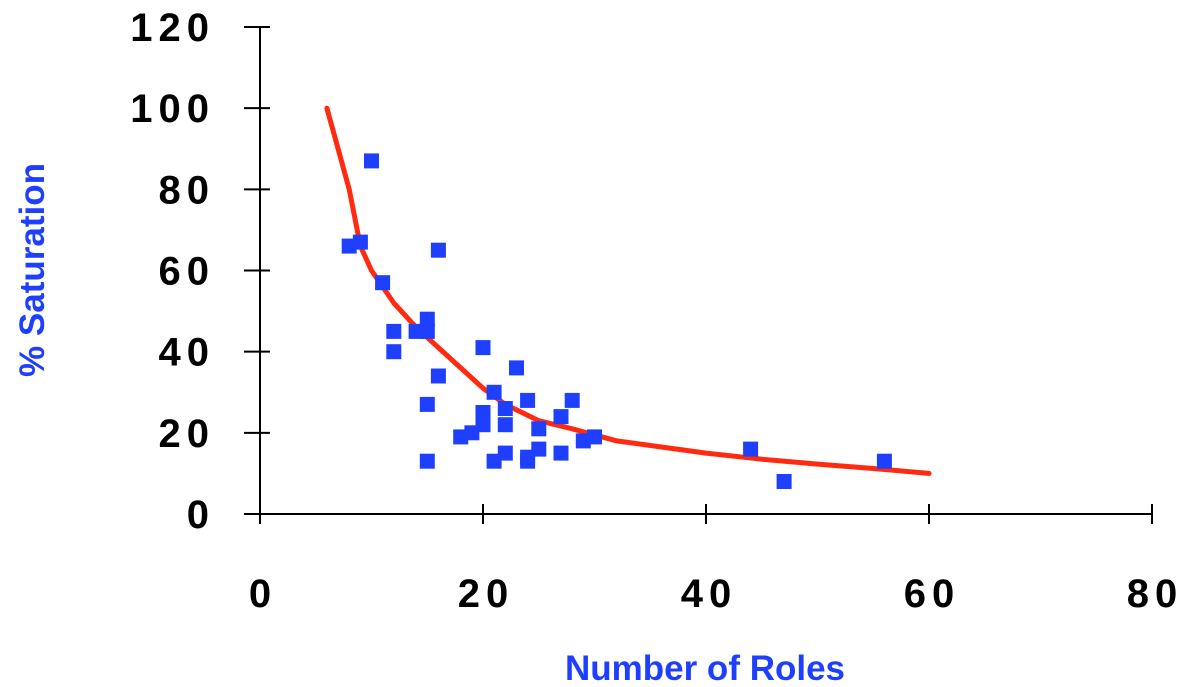  I want to click on x-tick-label: 40, so click(709, 594).